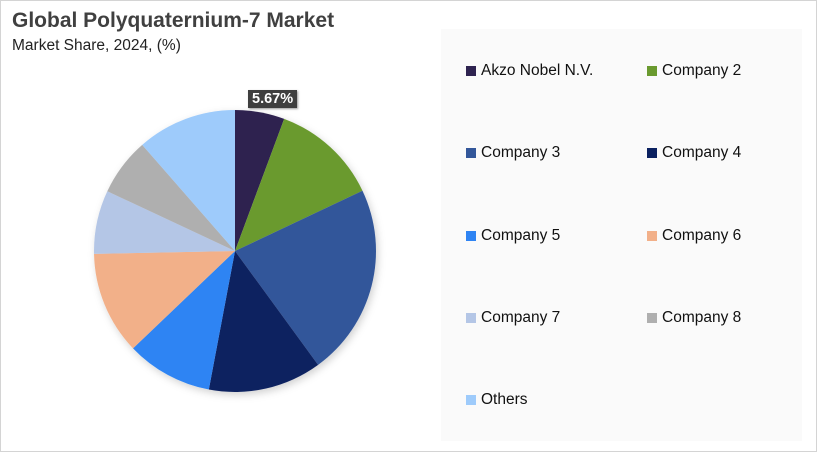 The width and height of the screenshot is (817, 452). What do you see at coordinates (273, 99) in the screenshot?
I see `data-label-akzo: 5.67%` at bounding box center [273, 99].